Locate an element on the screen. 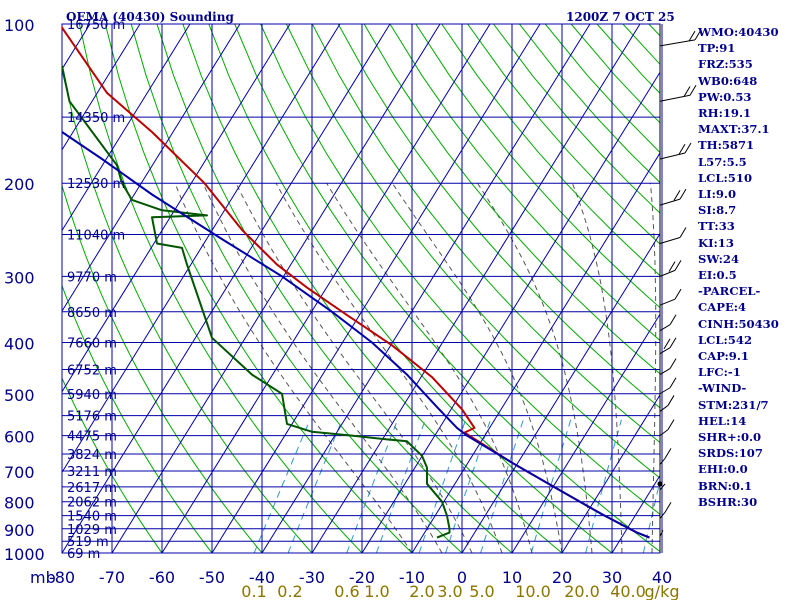 This screenshot has width=800, height=600. height-label: 6752 m is located at coordinates (92, 371).